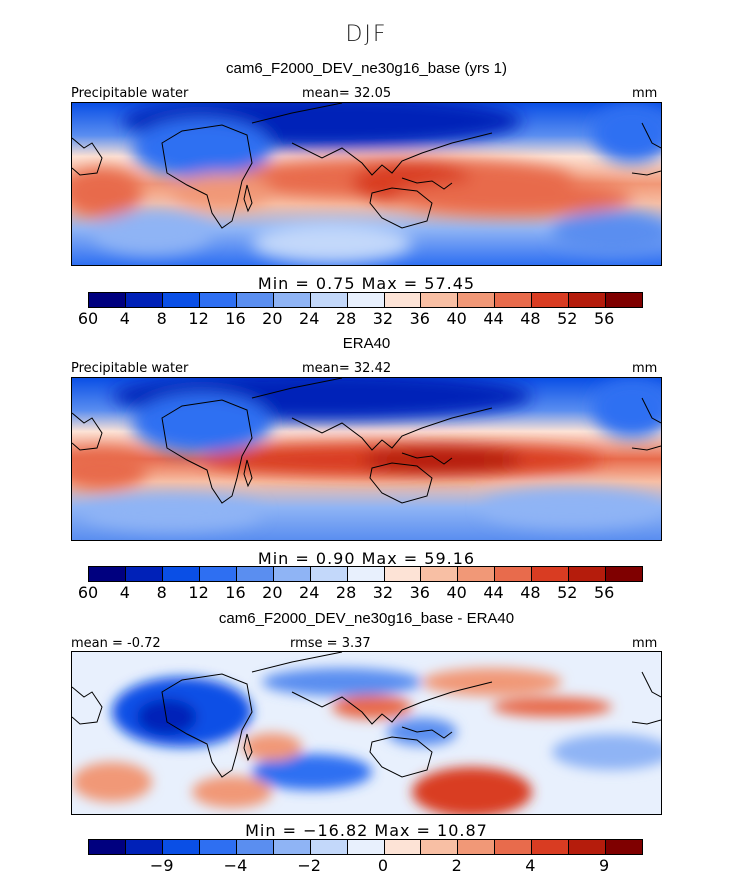 The width and height of the screenshot is (733, 878). I want to click on colorbar-tick-label: −4, so click(235, 865).